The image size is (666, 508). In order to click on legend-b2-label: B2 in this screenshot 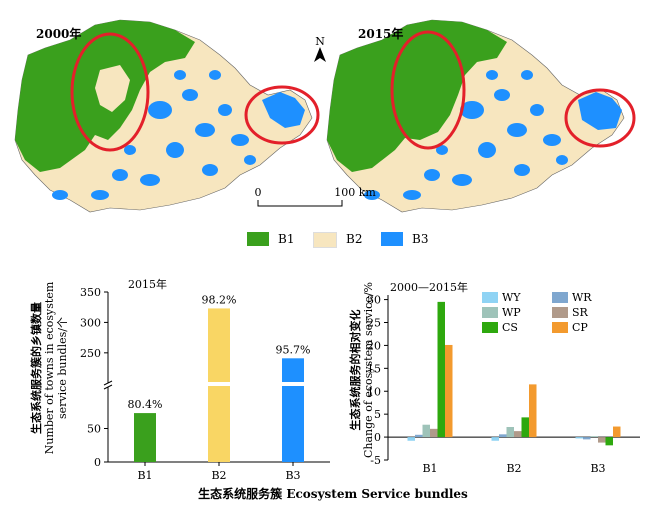, I will do `click(354, 239)`.